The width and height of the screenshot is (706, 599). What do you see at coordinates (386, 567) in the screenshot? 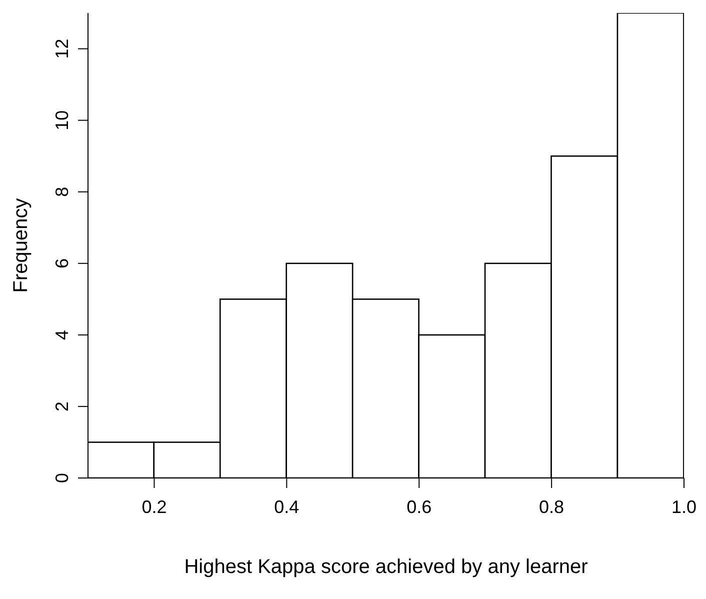
I see `x-axis-title: Highest Kappa score achieved by any learner` at bounding box center [386, 567].